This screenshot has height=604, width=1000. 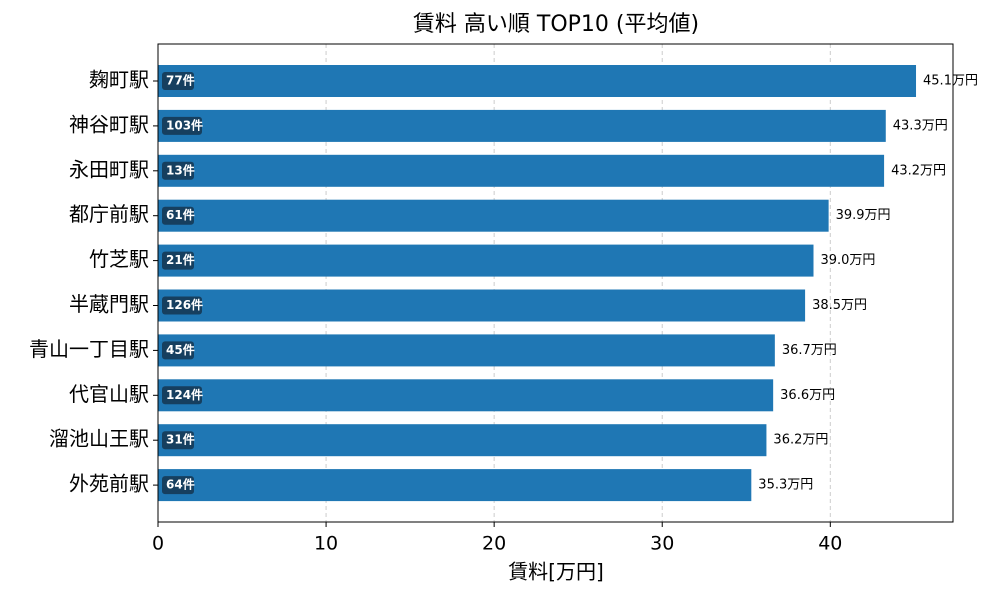 I want to click on x-tick-label: 0, so click(x=158, y=544).